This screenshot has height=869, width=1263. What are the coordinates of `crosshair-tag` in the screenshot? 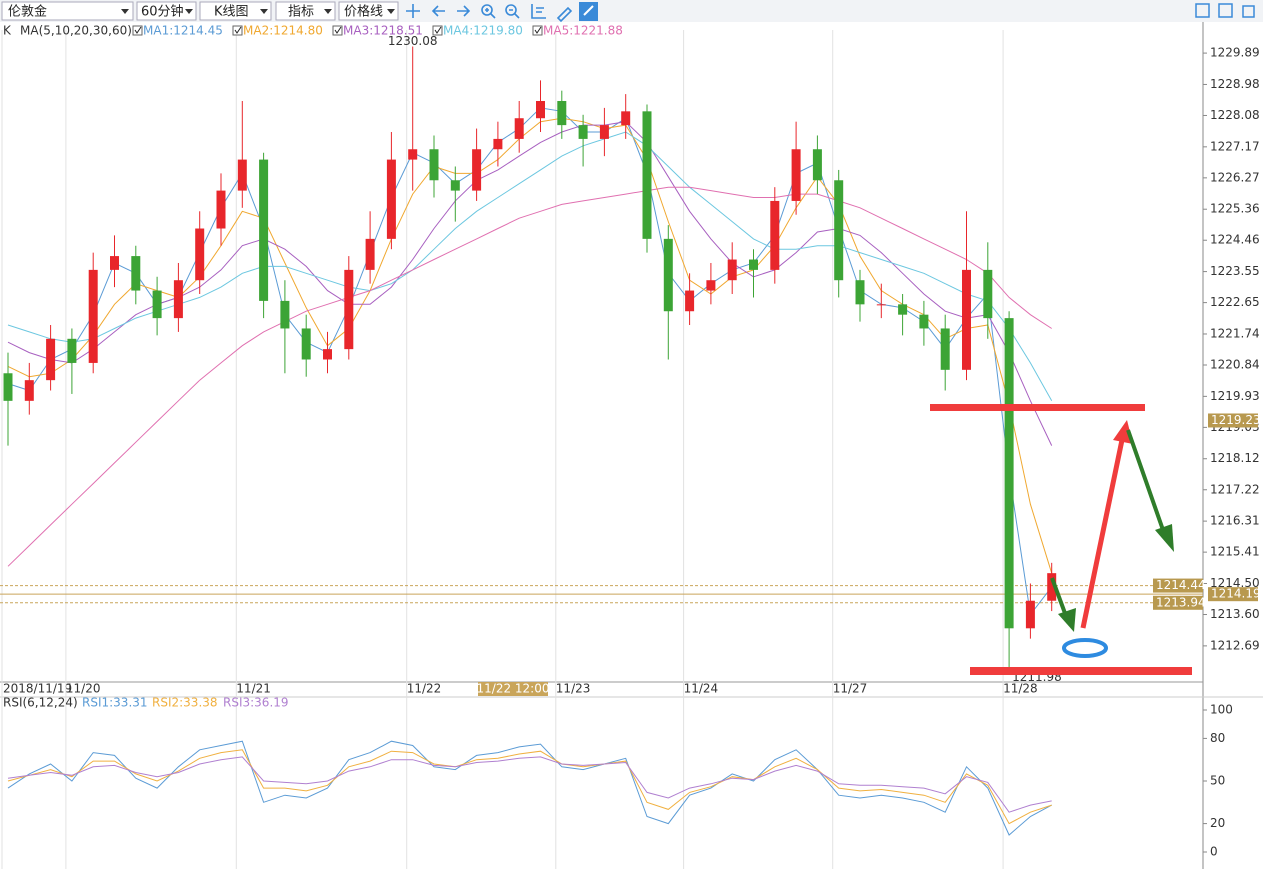 It's located at (513, 689).